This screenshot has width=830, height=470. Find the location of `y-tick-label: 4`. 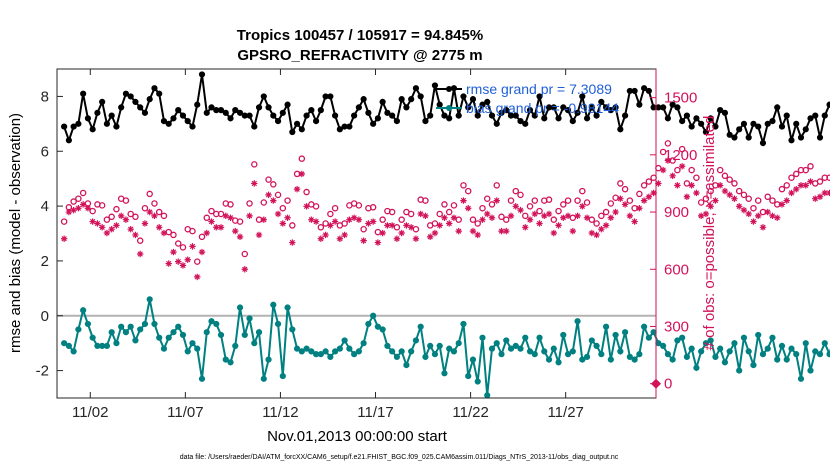

y-tick-label: 4 is located at coordinates (45, 206).